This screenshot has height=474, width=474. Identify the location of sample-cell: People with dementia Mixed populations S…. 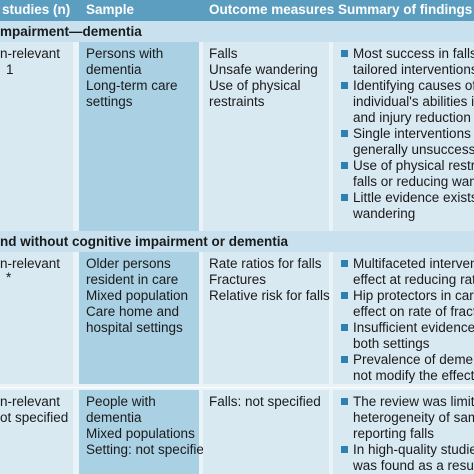
(145, 432).